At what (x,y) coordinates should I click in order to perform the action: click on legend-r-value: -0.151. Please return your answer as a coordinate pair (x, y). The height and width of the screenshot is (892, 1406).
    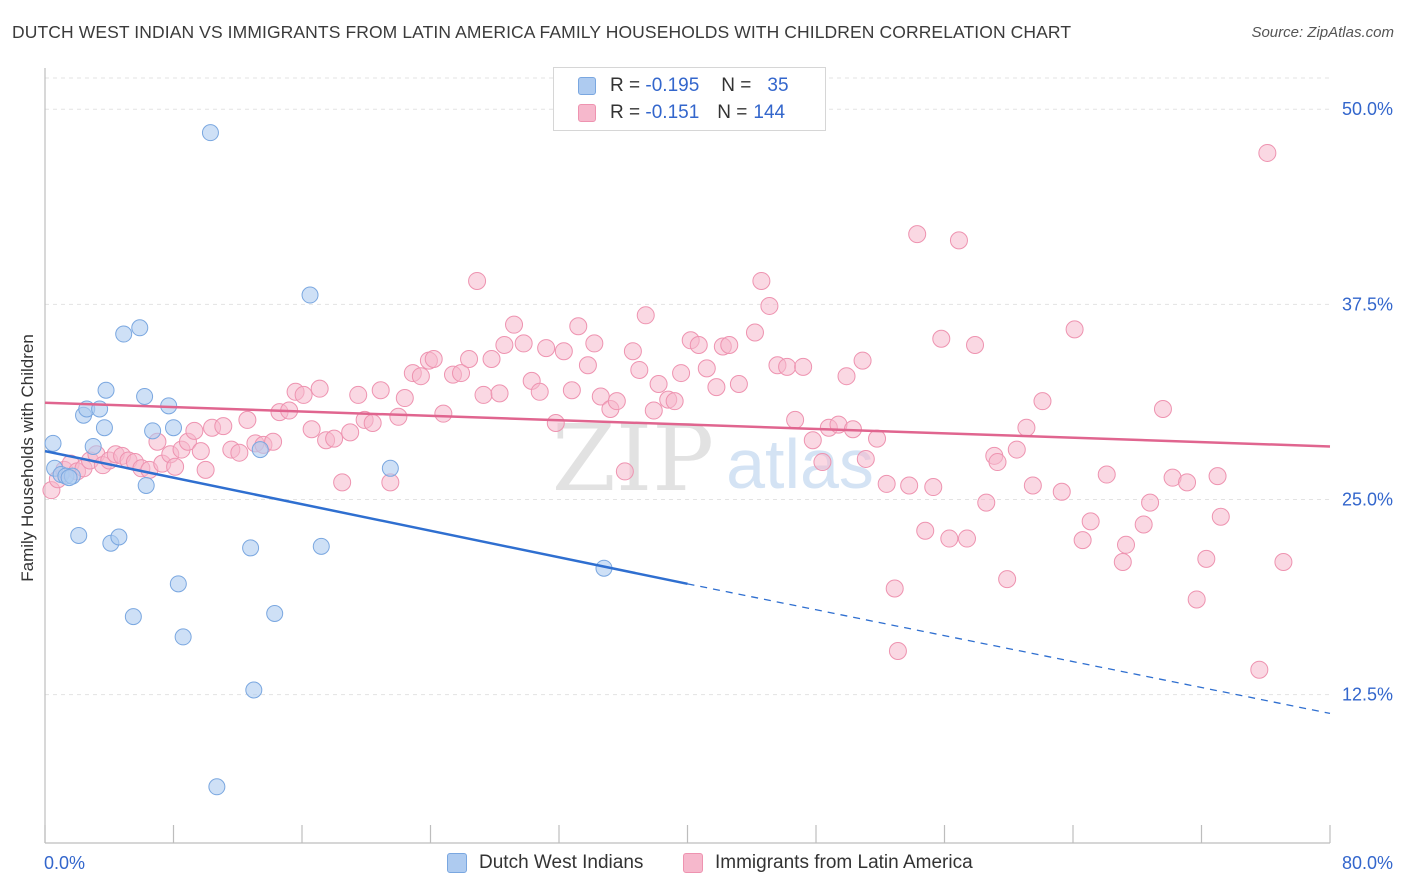
    Looking at the image, I should click on (672, 112).